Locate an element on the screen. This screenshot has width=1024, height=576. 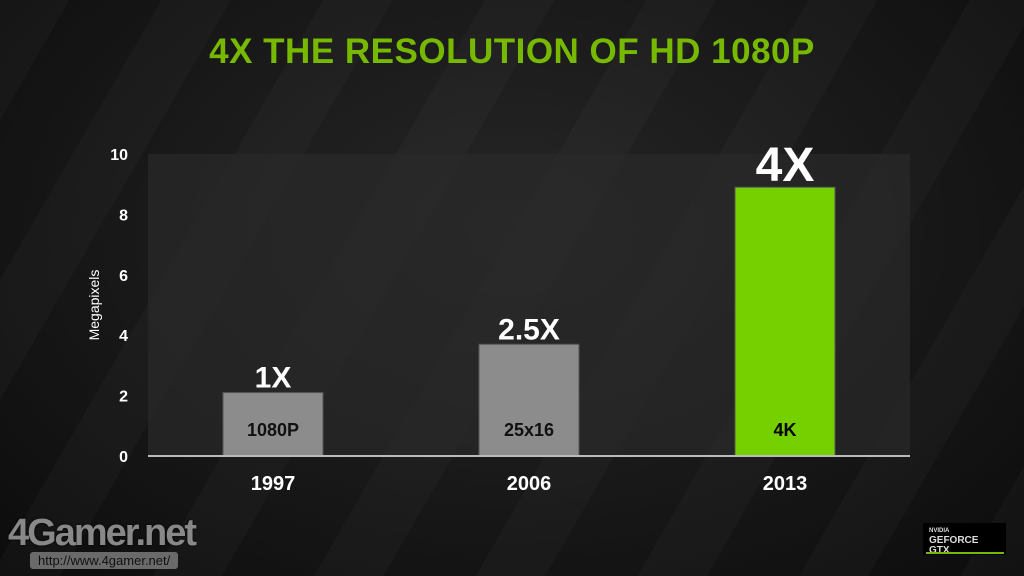
bar-annotation: 4X is located at coordinates (785, 165).